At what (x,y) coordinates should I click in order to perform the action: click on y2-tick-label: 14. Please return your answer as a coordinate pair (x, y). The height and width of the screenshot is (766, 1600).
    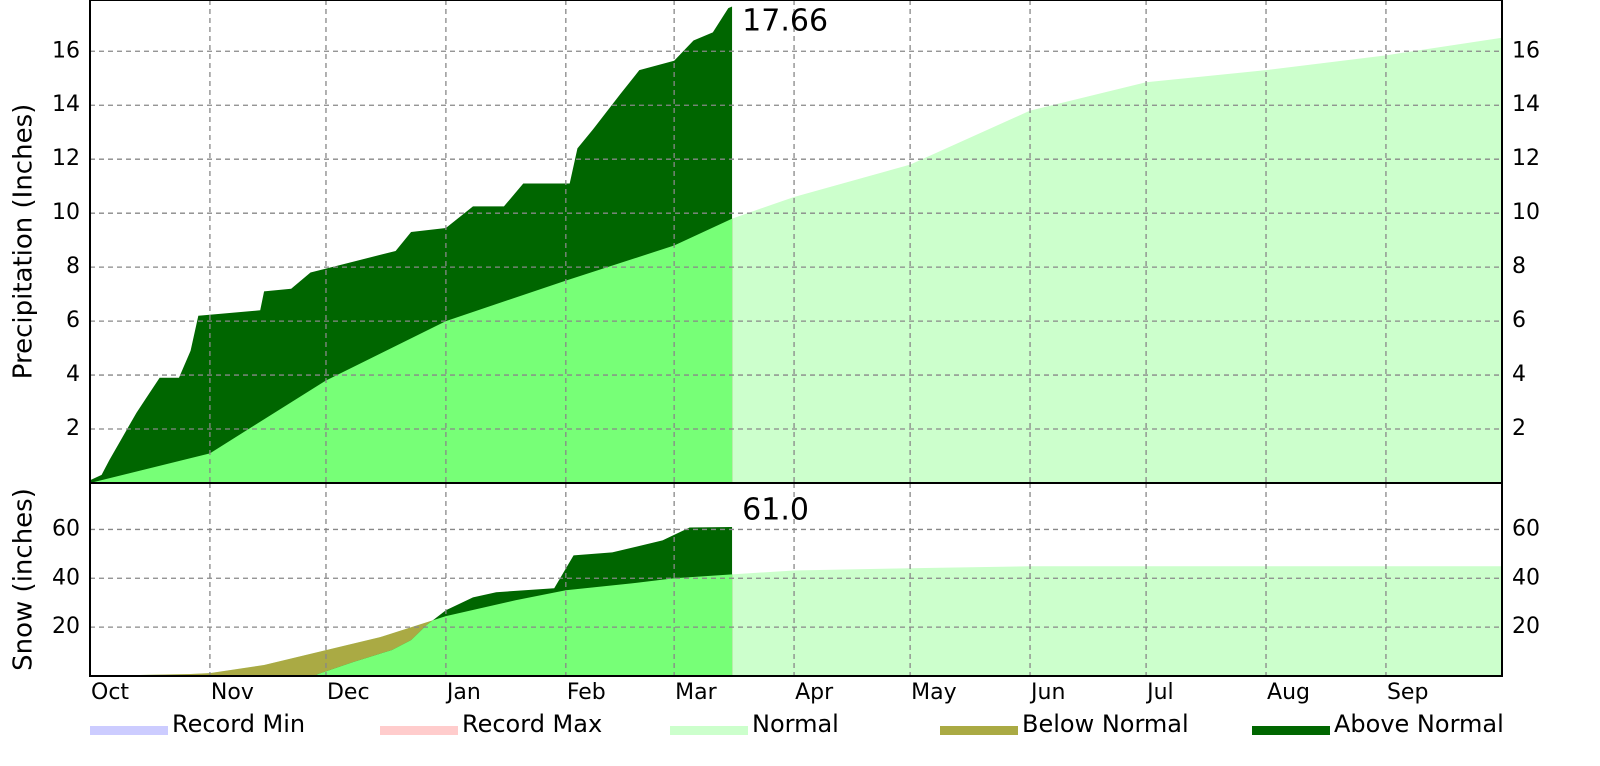
    Looking at the image, I should click on (1526, 104).